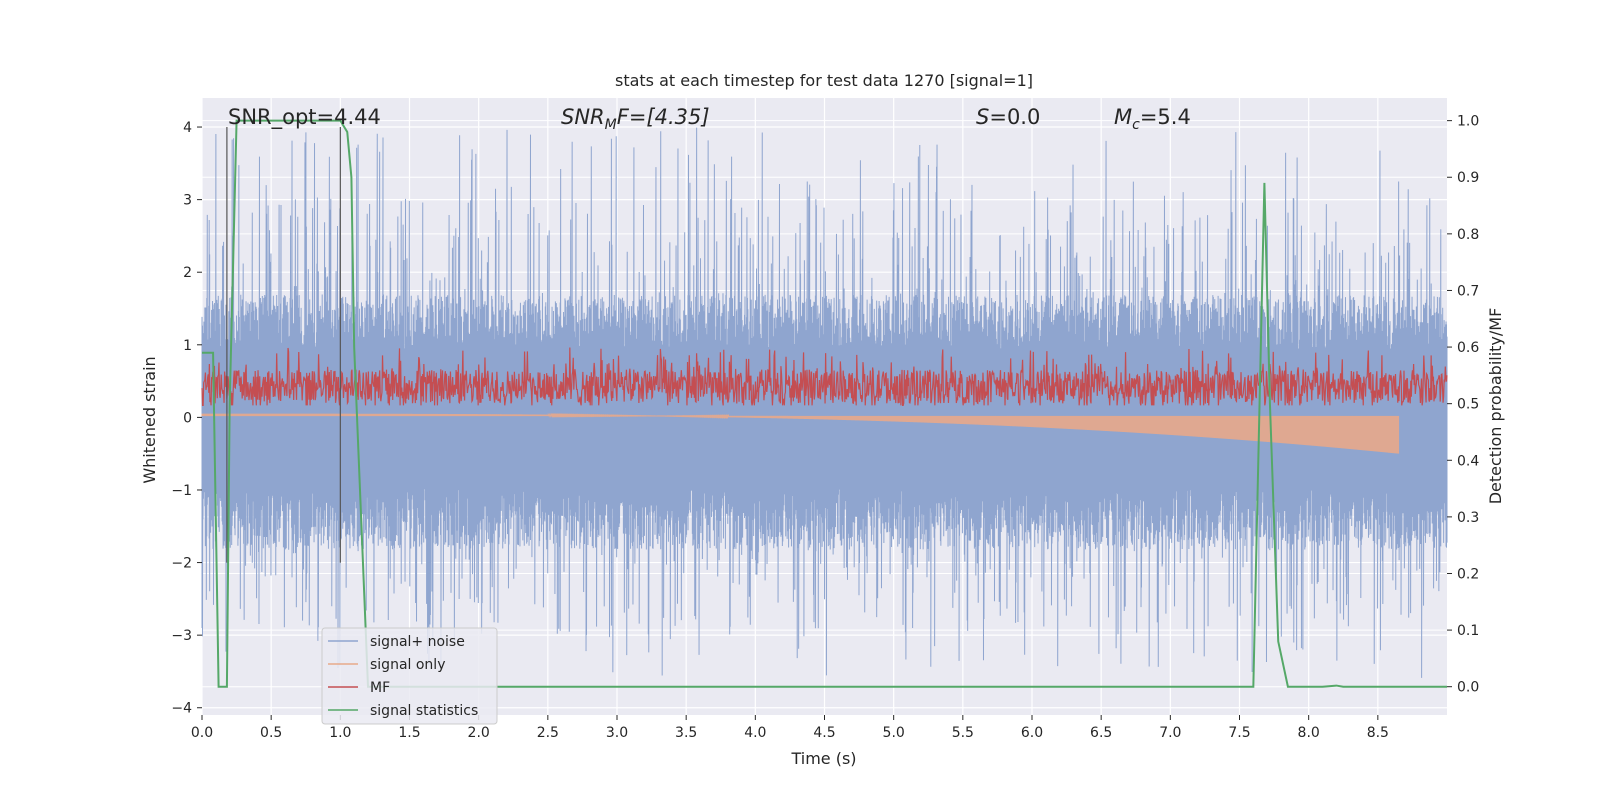 Image resolution: width=1600 pixels, height=800 pixels. I want to click on annotation-s: S=0.0, so click(1008, 117).